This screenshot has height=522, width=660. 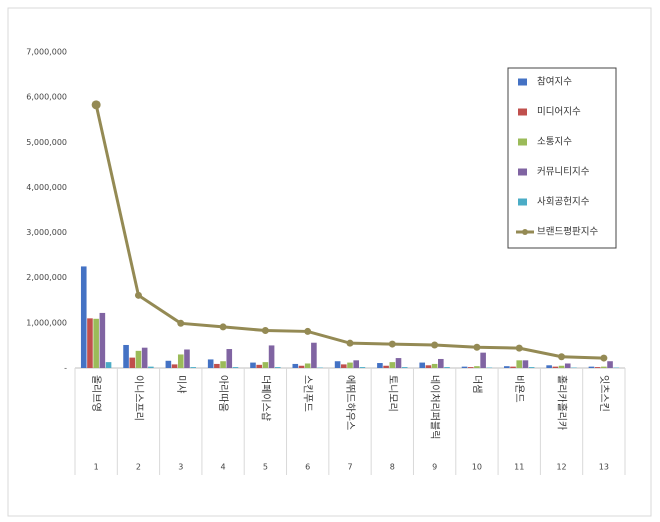 I want to click on legend-marker, so click(x=525, y=232).